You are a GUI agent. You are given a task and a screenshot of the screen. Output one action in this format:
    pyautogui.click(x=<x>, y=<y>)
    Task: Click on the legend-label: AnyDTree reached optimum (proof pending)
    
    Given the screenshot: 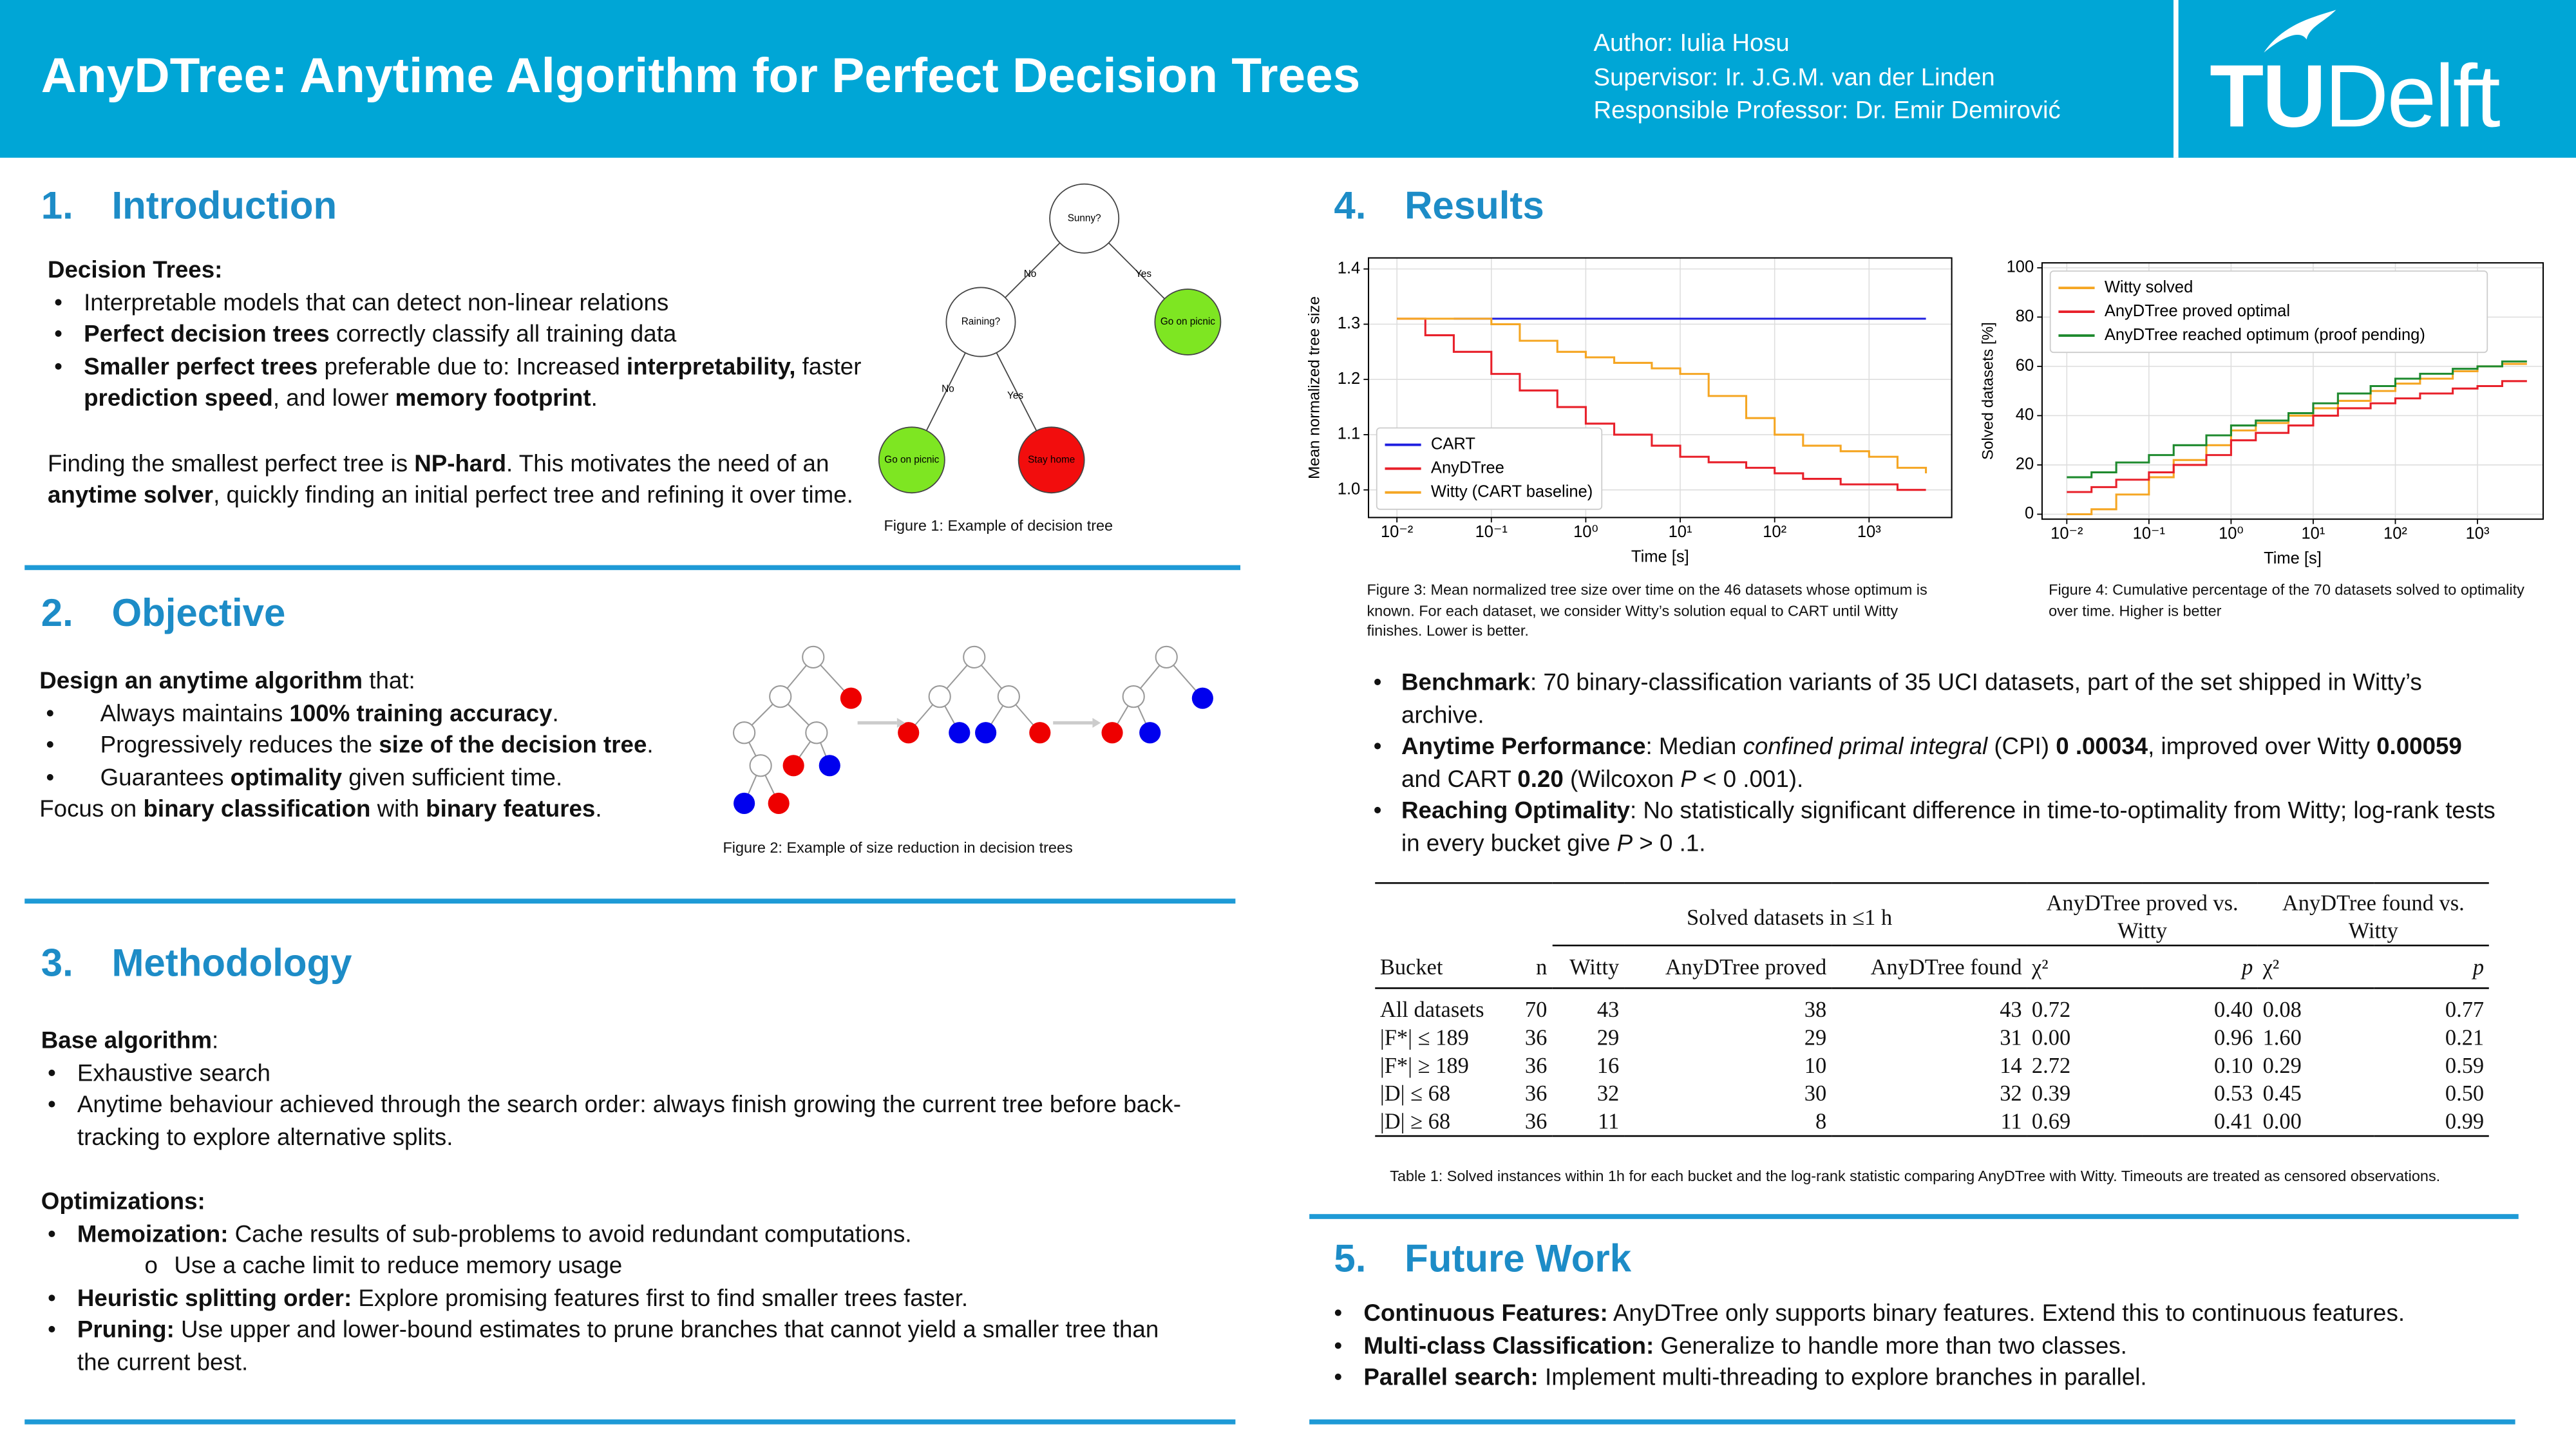 What is the action you would take?
    pyautogui.click(x=2265, y=335)
    